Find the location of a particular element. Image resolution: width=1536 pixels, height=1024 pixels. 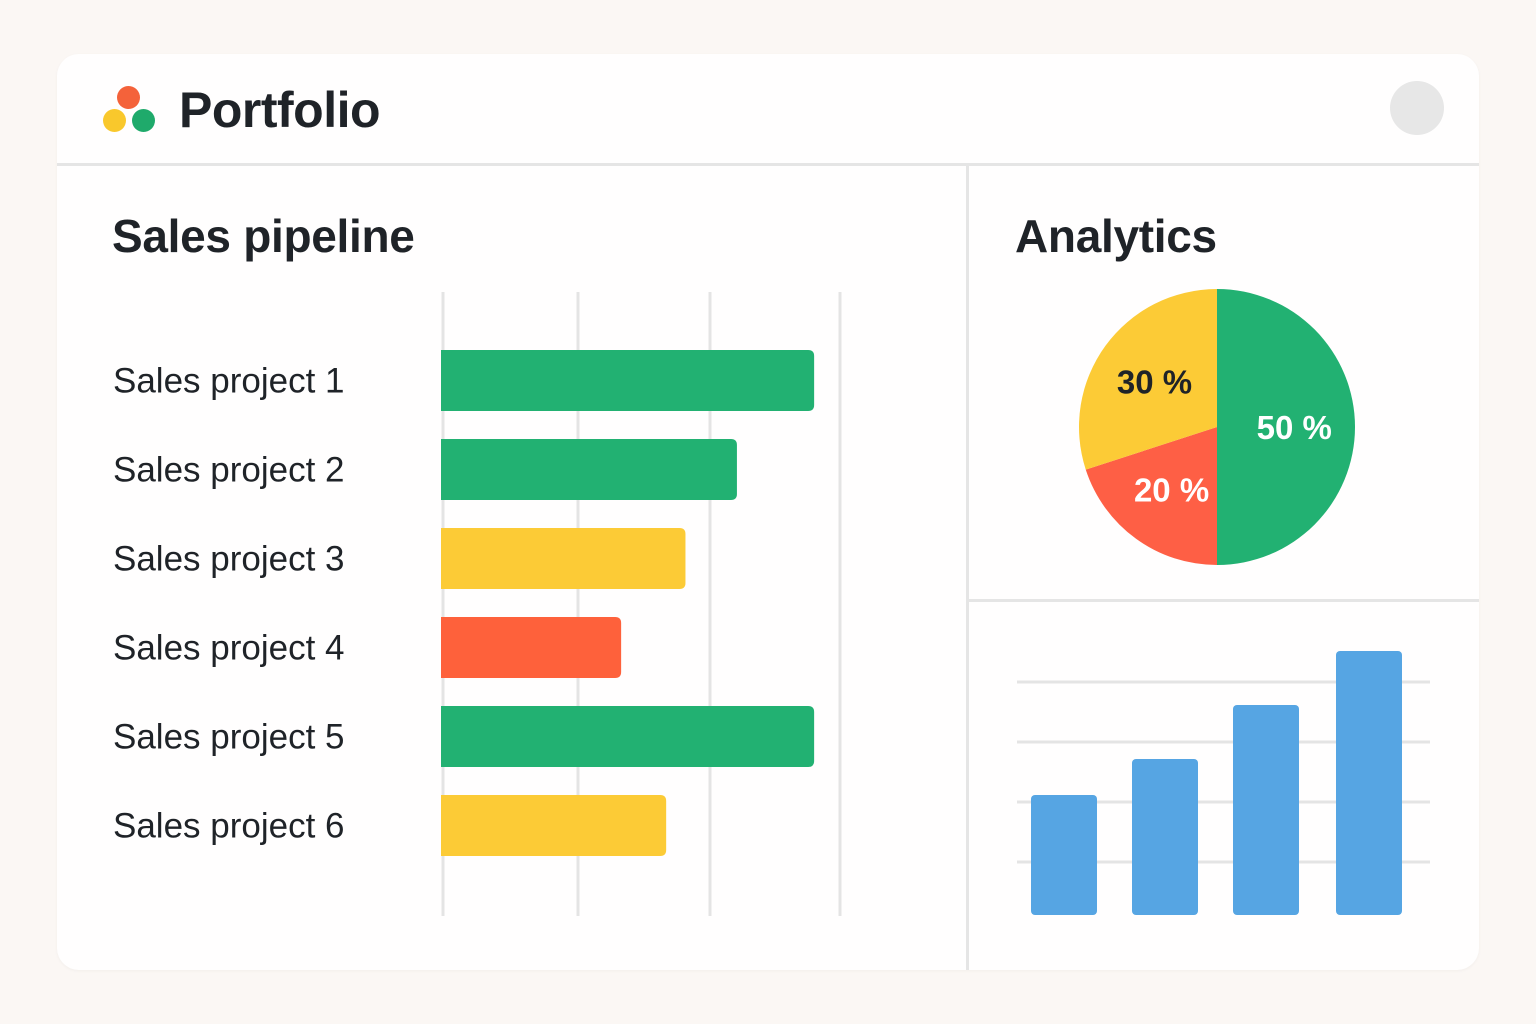

project-label: Sales project 4 is located at coordinates (229, 648).